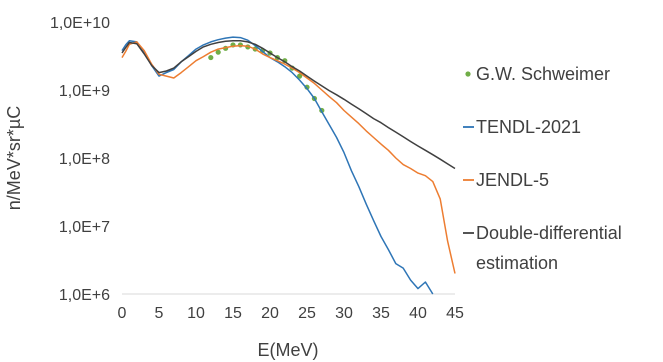 This screenshot has height=362, width=663. Describe the element at coordinates (233, 313) in the screenshot. I see `x-tick-label: 15` at that location.